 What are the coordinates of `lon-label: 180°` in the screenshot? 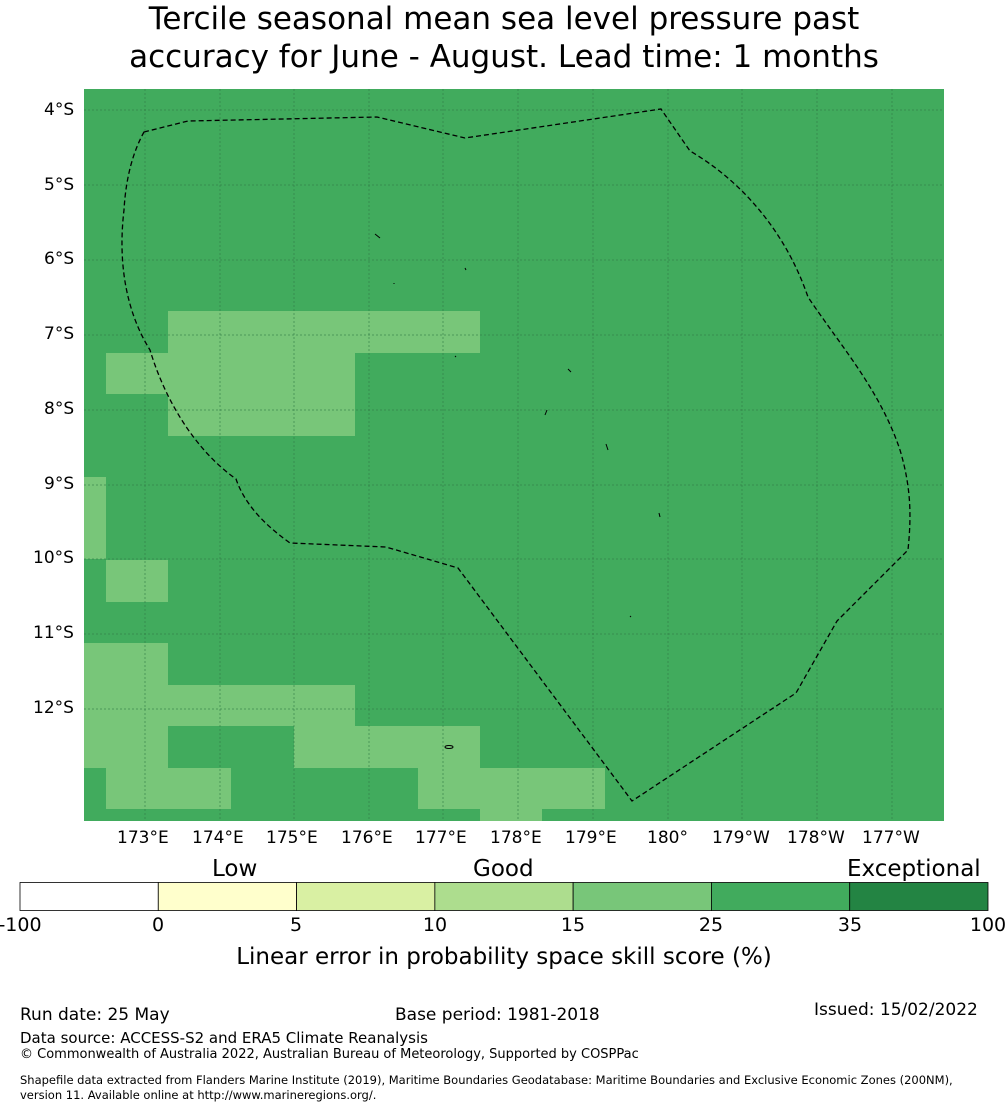 It's located at (667, 838).